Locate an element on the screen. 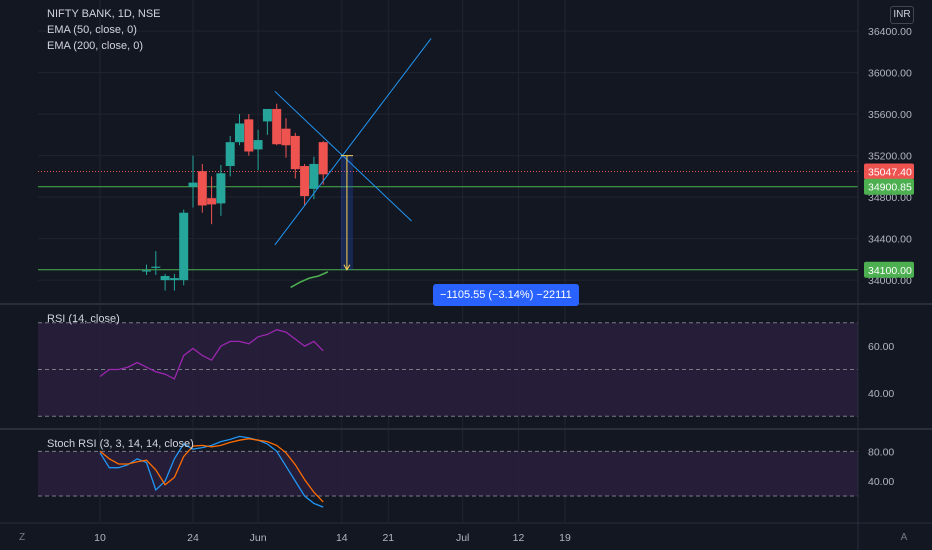 The width and height of the screenshot is (932, 550). y-tick-label: 34000.00 is located at coordinates (890, 281).